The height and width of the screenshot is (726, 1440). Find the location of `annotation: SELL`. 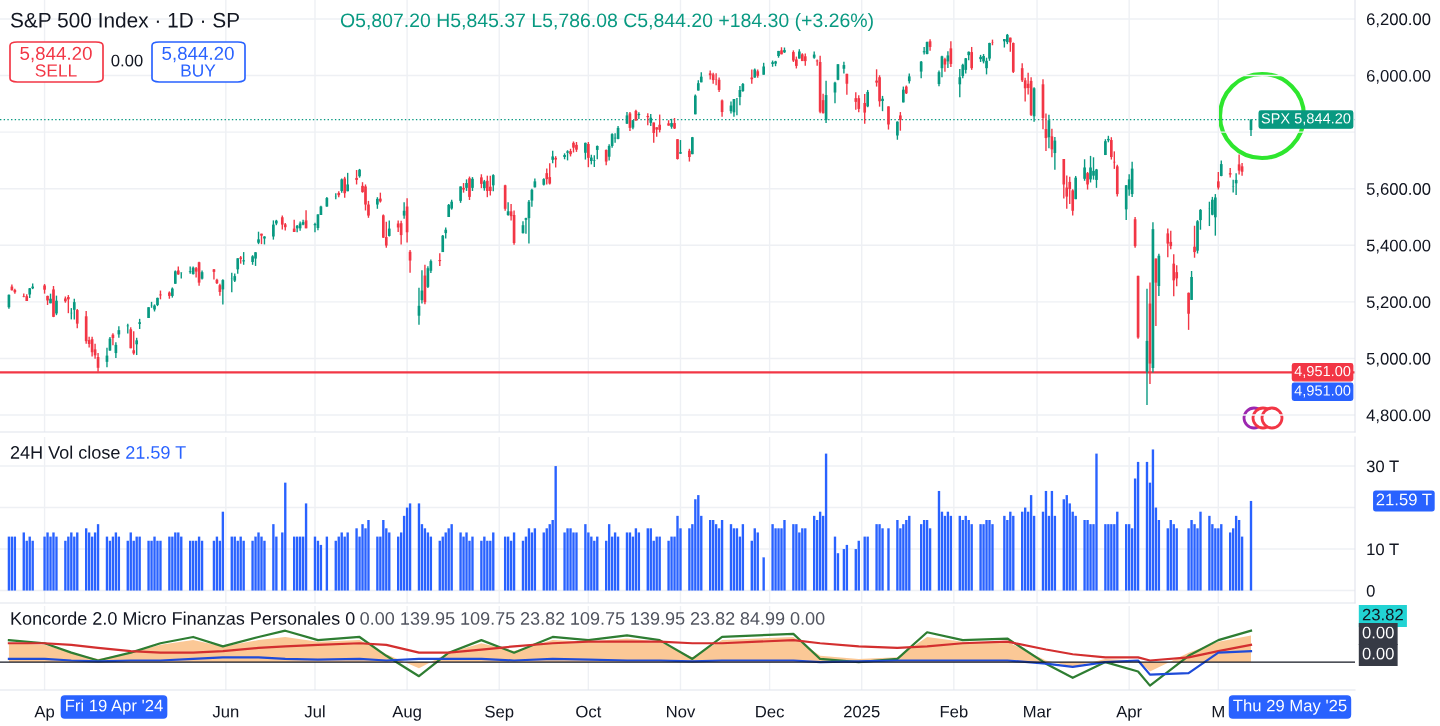

annotation: SELL is located at coordinates (56, 70).